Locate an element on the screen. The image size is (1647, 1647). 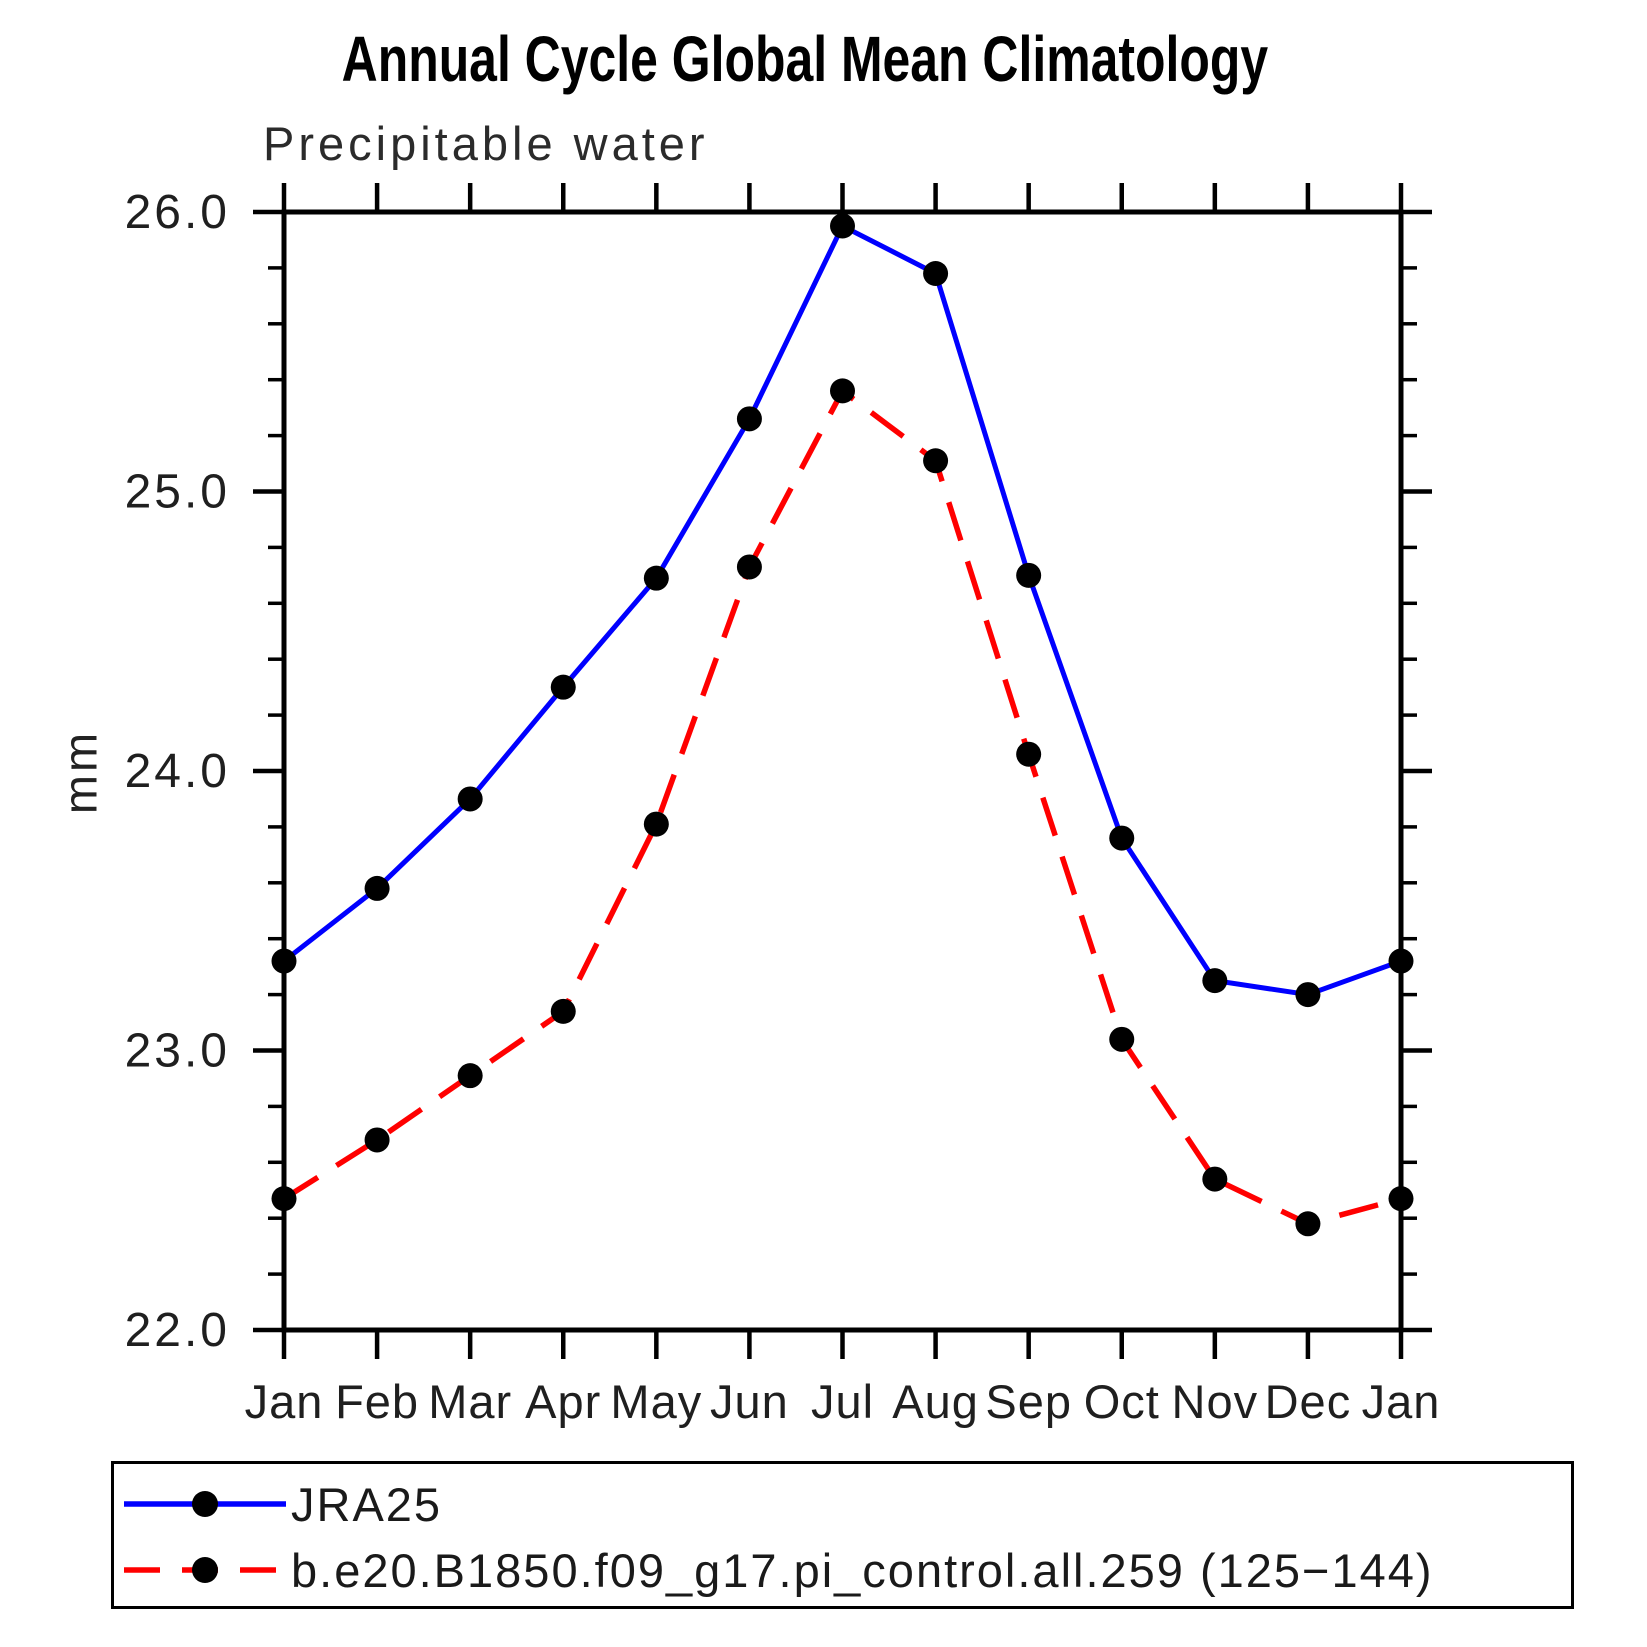
x-tick-label: Feb is located at coordinates (377, 1401).